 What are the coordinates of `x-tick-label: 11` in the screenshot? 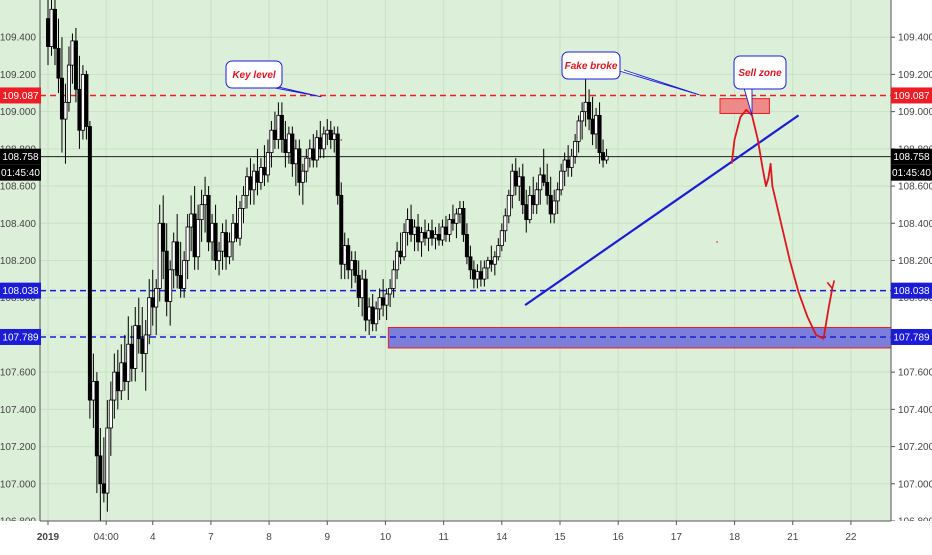 It's located at (443, 537).